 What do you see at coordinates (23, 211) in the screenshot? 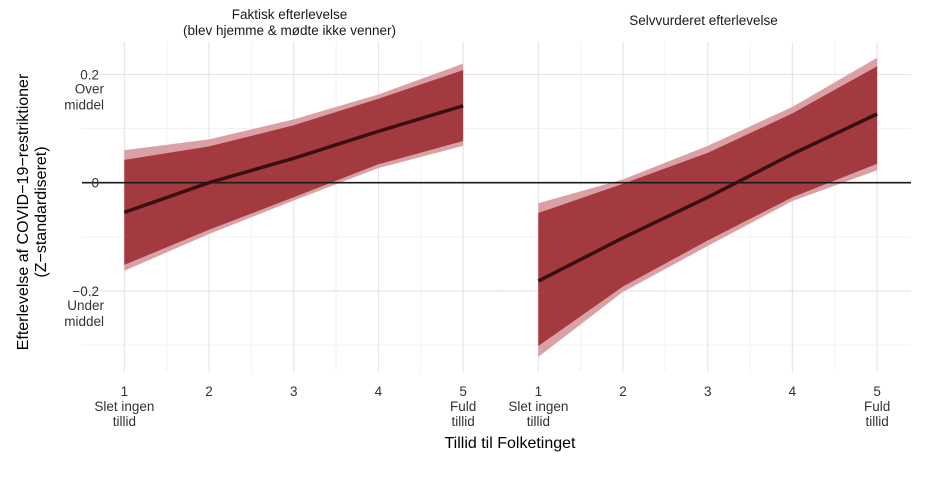
I see `y-axis-label: Efterlevelse af COVID−19−restriktioner` at bounding box center [23, 211].